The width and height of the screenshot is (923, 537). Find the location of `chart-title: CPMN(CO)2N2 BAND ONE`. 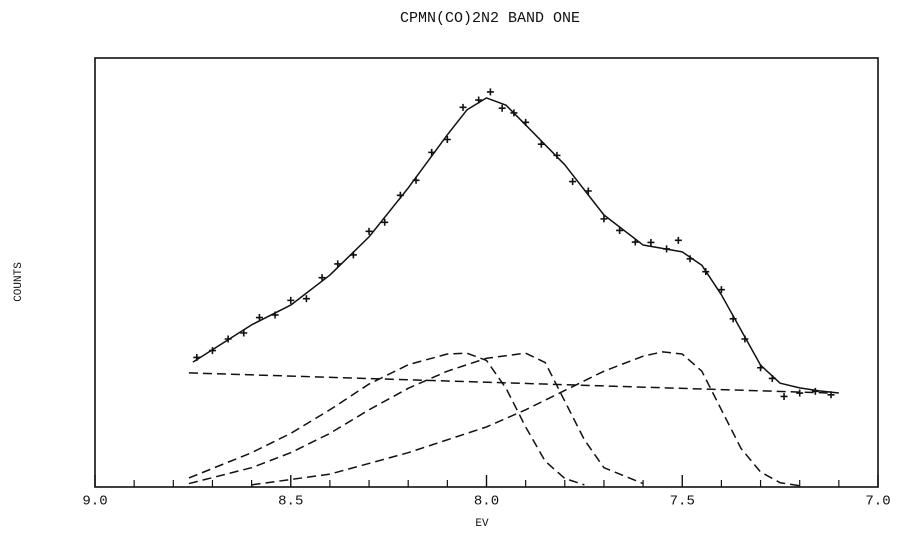

chart-title: CPMN(CO)2N2 BAND ONE is located at coordinates (490, 18).